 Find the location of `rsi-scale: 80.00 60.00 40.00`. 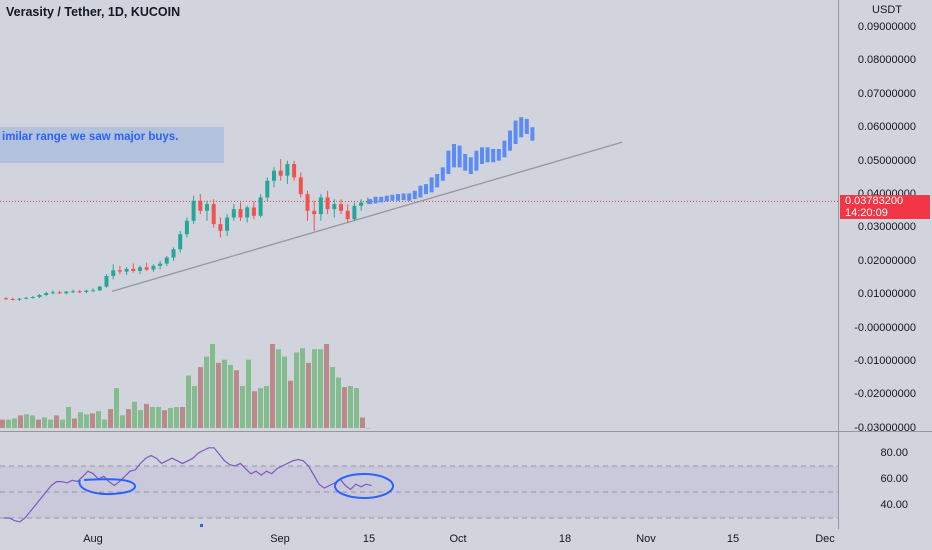

rsi-scale: 80.00 60.00 40.00 is located at coordinates (885, 480).